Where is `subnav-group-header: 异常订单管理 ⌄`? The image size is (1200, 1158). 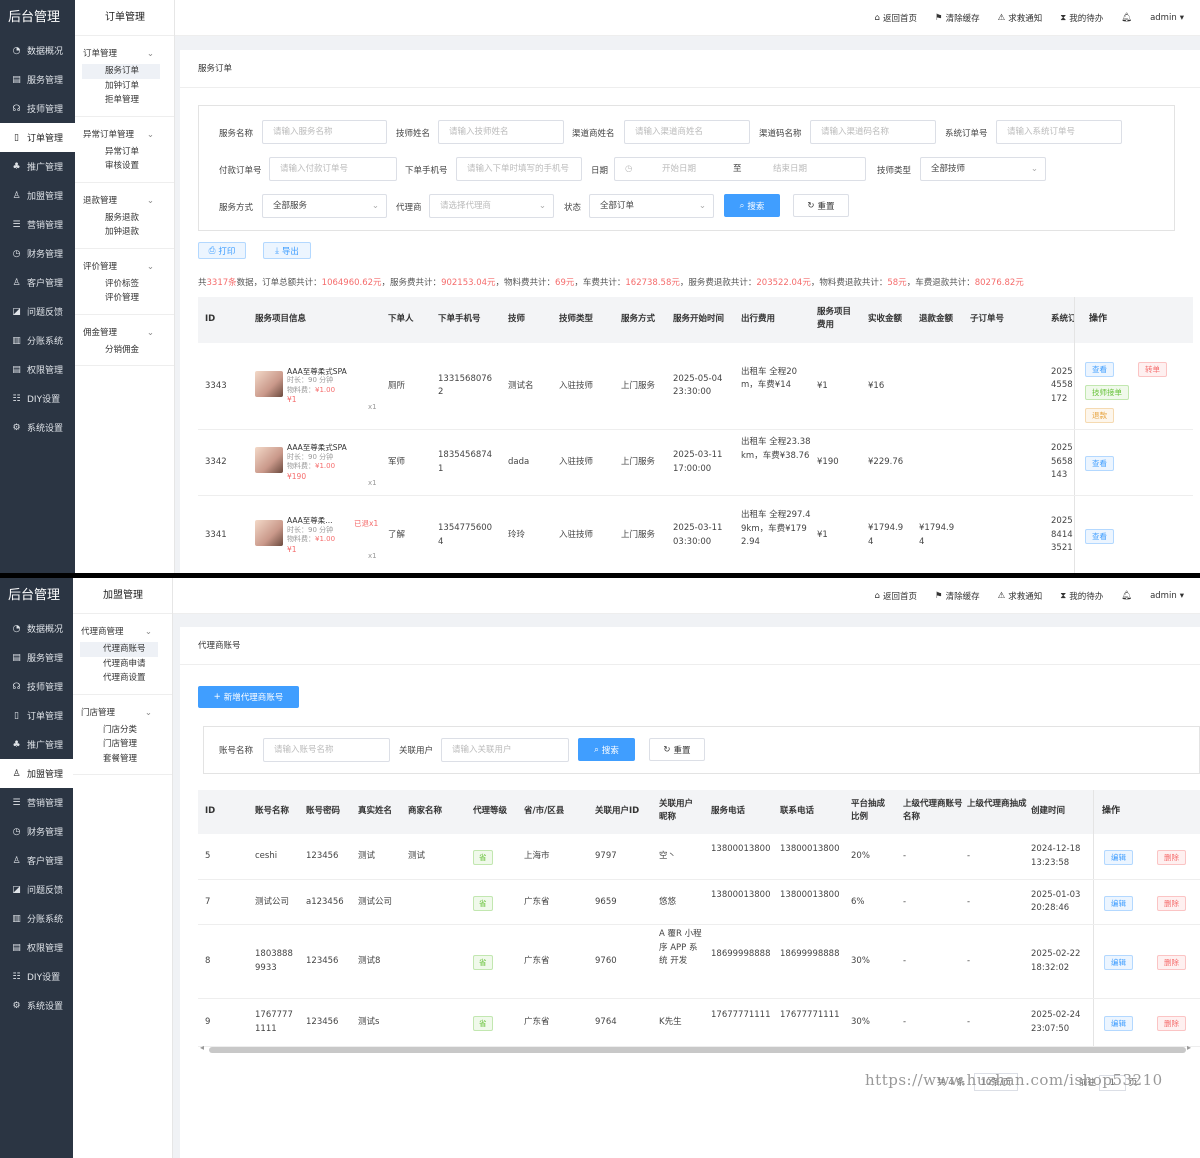
subnav-group-header: 异常订单管理 ⌄ is located at coordinates (124, 135).